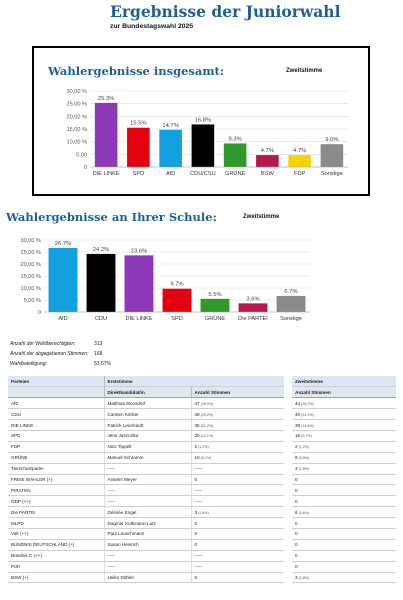 Image resolution: width=403 pixels, height=600 pixels. I want to click on party-cell: DIE LINKE, so click(56, 425).